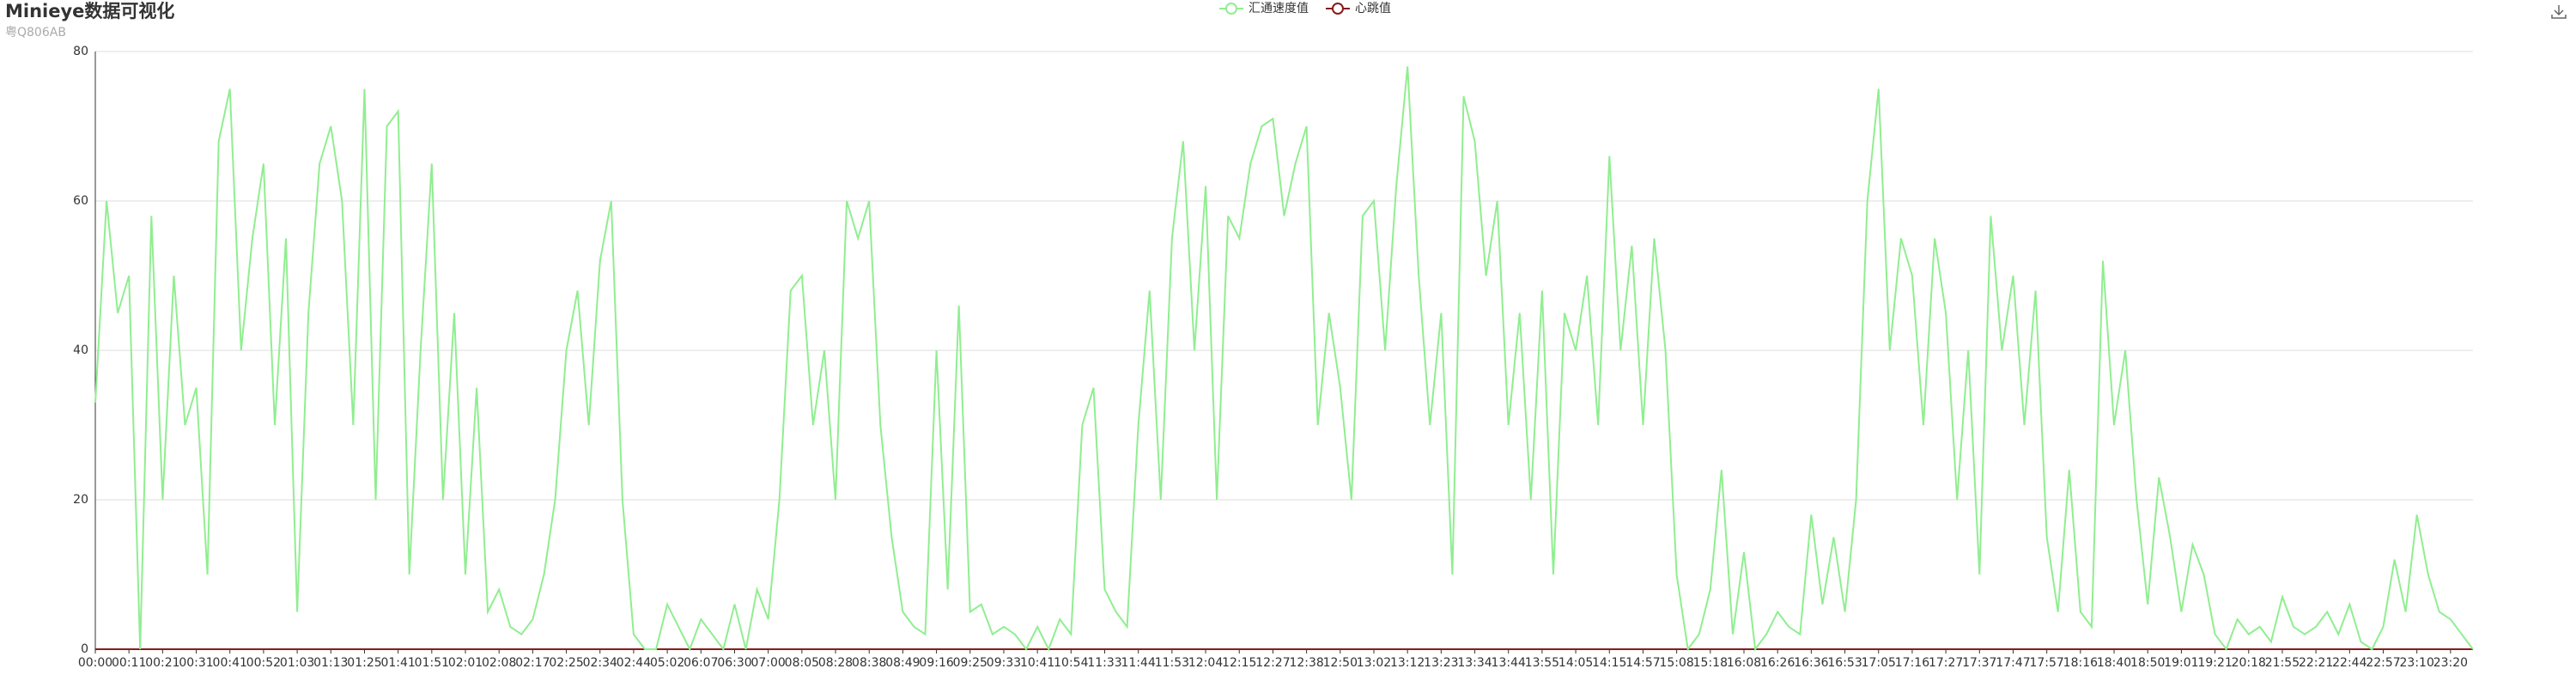  What do you see at coordinates (835, 663) in the screenshot?
I see `x-tick-label: 08:28` at bounding box center [835, 663].